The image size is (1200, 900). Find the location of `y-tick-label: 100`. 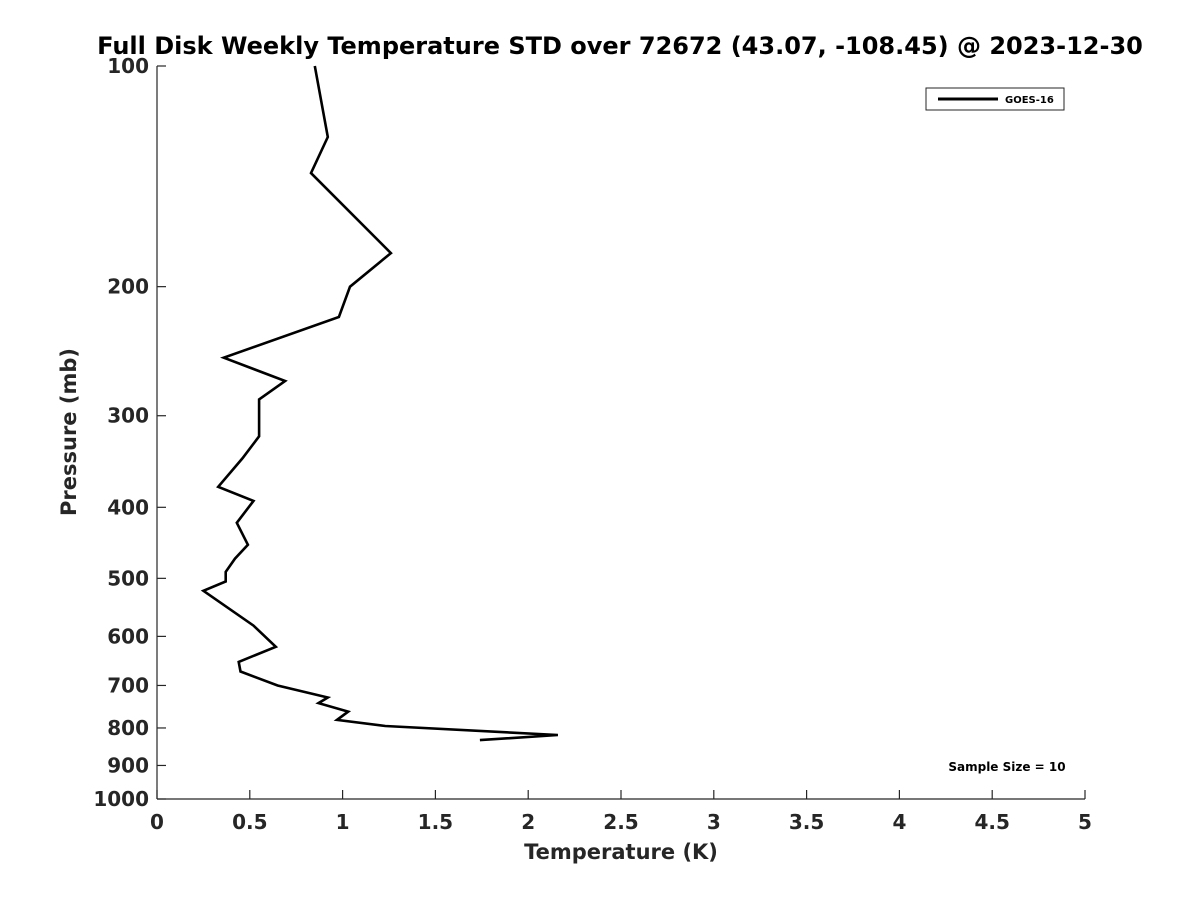

y-tick-label: 100 is located at coordinates (128, 66).